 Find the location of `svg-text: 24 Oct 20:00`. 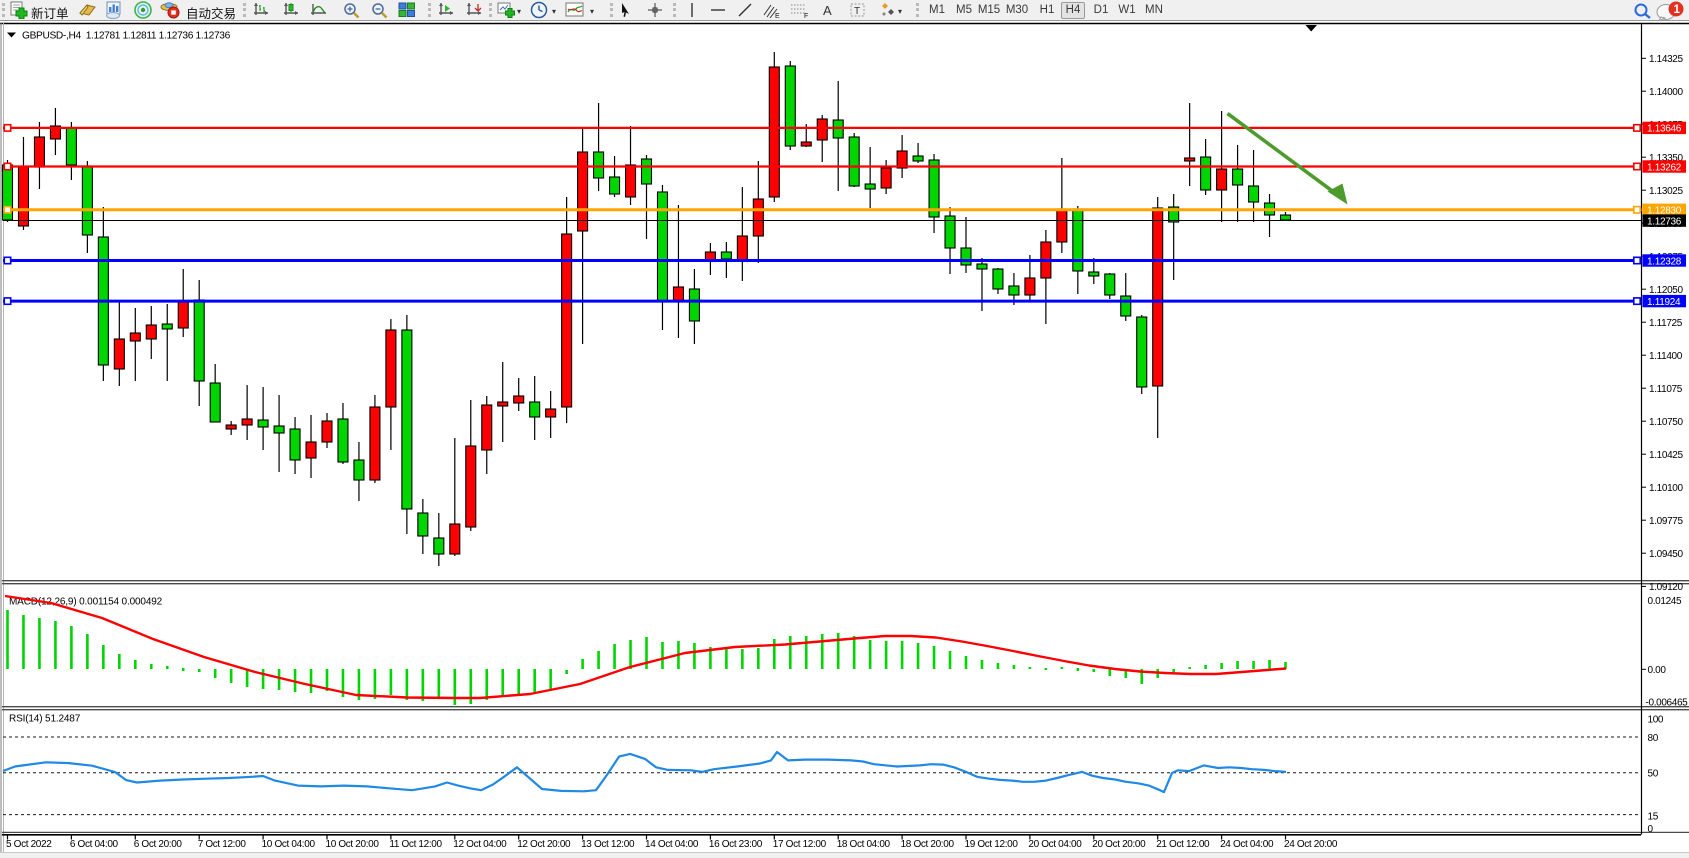

svg-text: 24 Oct 20:00 is located at coordinates (1311, 844).